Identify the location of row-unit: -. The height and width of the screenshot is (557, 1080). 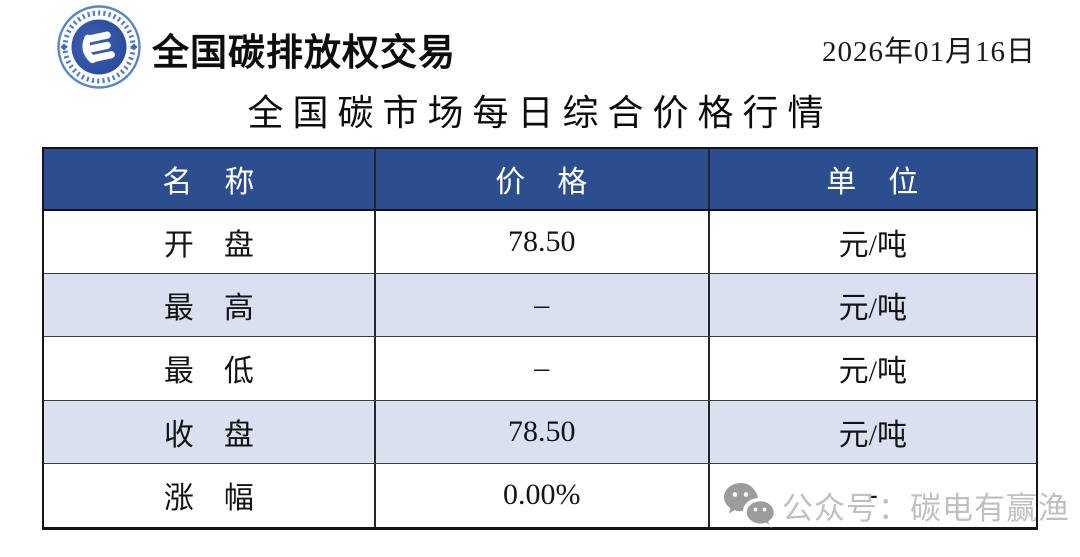
(872, 495).